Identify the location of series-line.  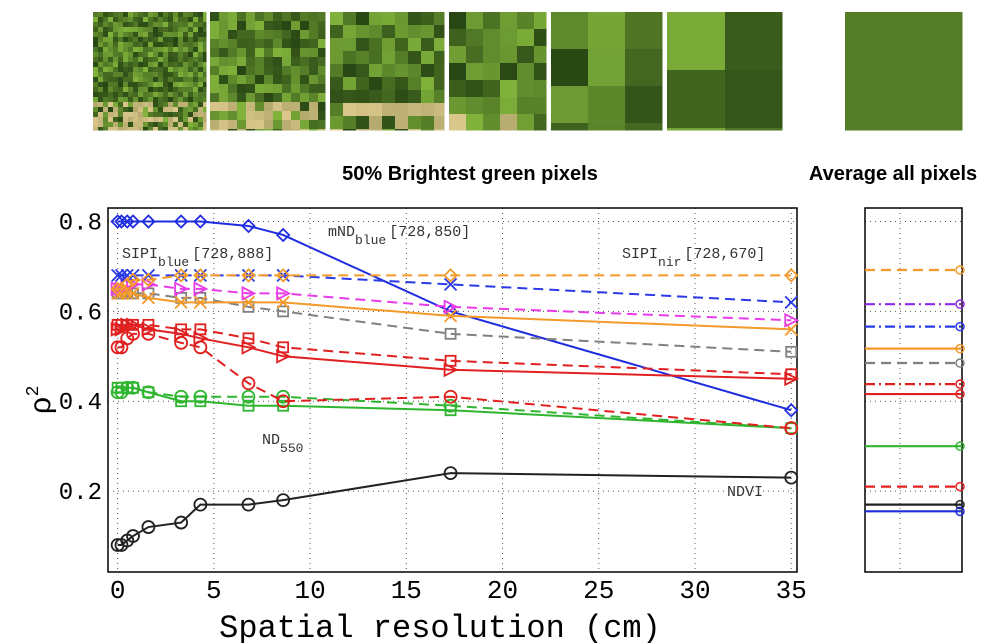
(454, 289).